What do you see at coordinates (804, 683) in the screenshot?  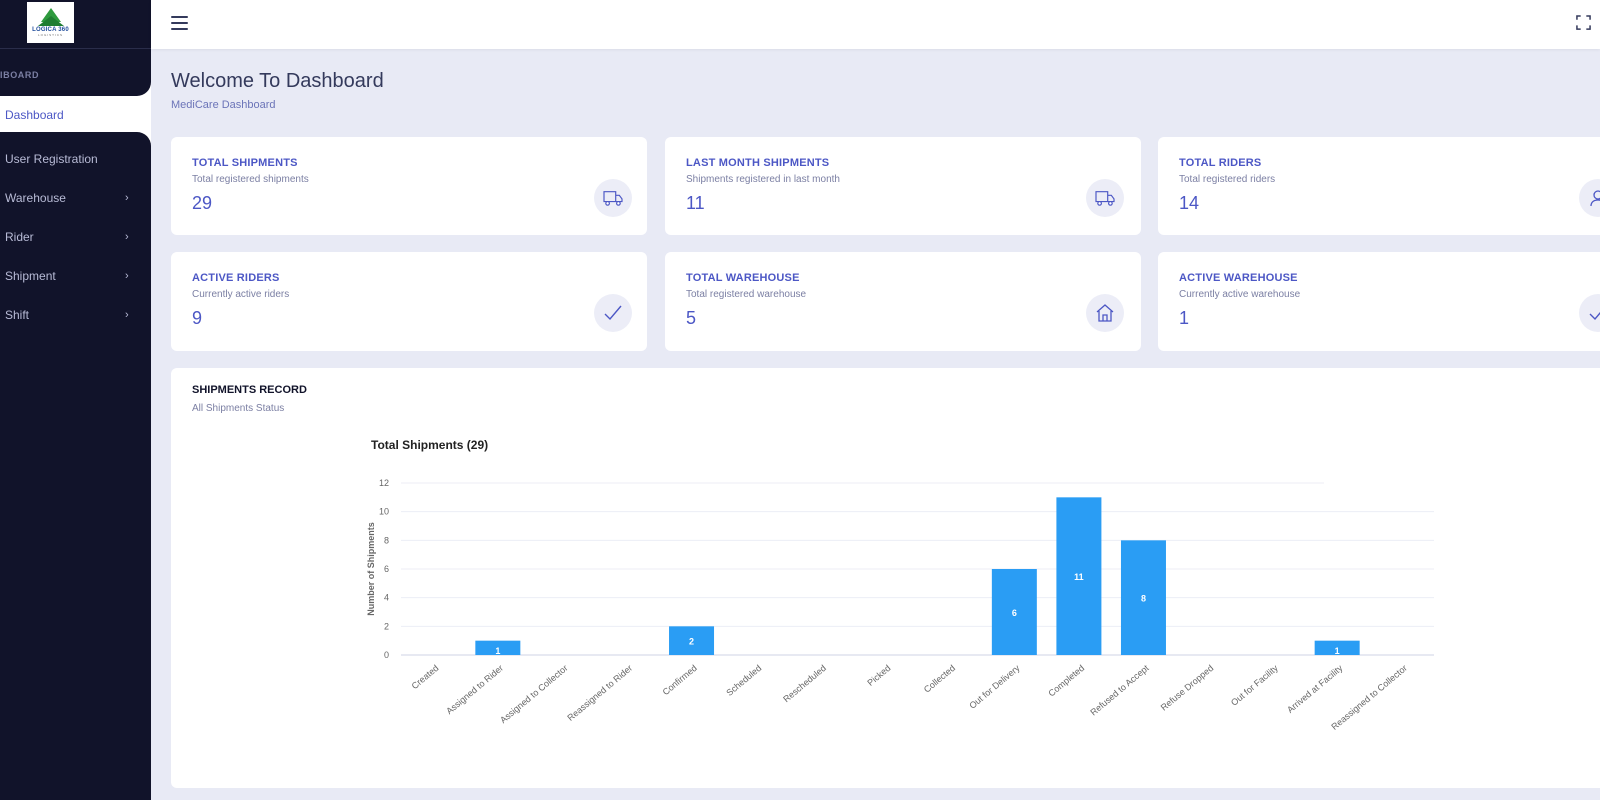 I see `x-tick-label: Rescheduled` at bounding box center [804, 683].